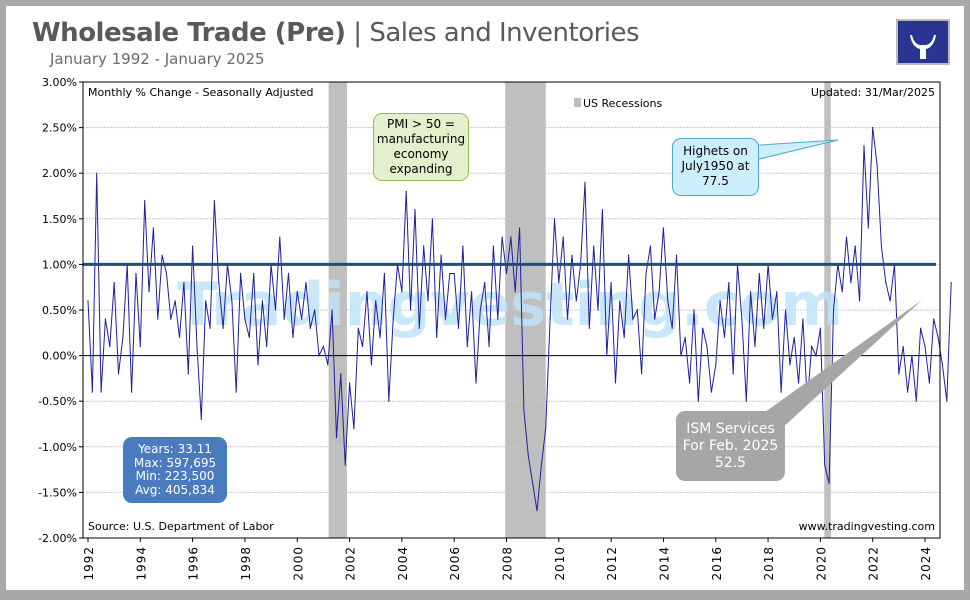 Image resolution: width=970 pixels, height=600 pixels. What do you see at coordinates (175, 449) in the screenshot?
I see `stats-years: Years: 33.11` at bounding box center [175, 449].